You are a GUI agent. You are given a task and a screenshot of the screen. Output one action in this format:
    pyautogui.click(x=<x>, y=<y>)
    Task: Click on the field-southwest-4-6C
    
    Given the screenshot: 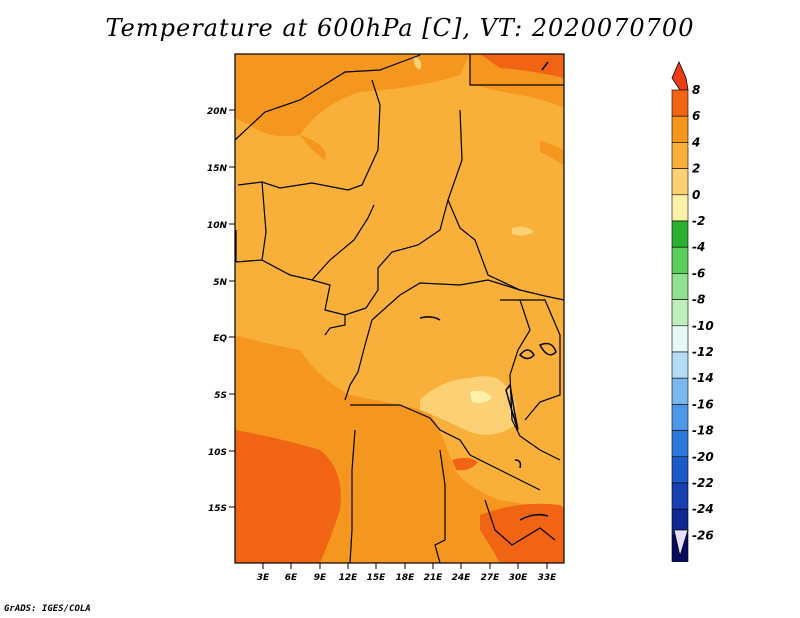 What is the action you would take?
    pyautogui.click(x=288, y=496)
    